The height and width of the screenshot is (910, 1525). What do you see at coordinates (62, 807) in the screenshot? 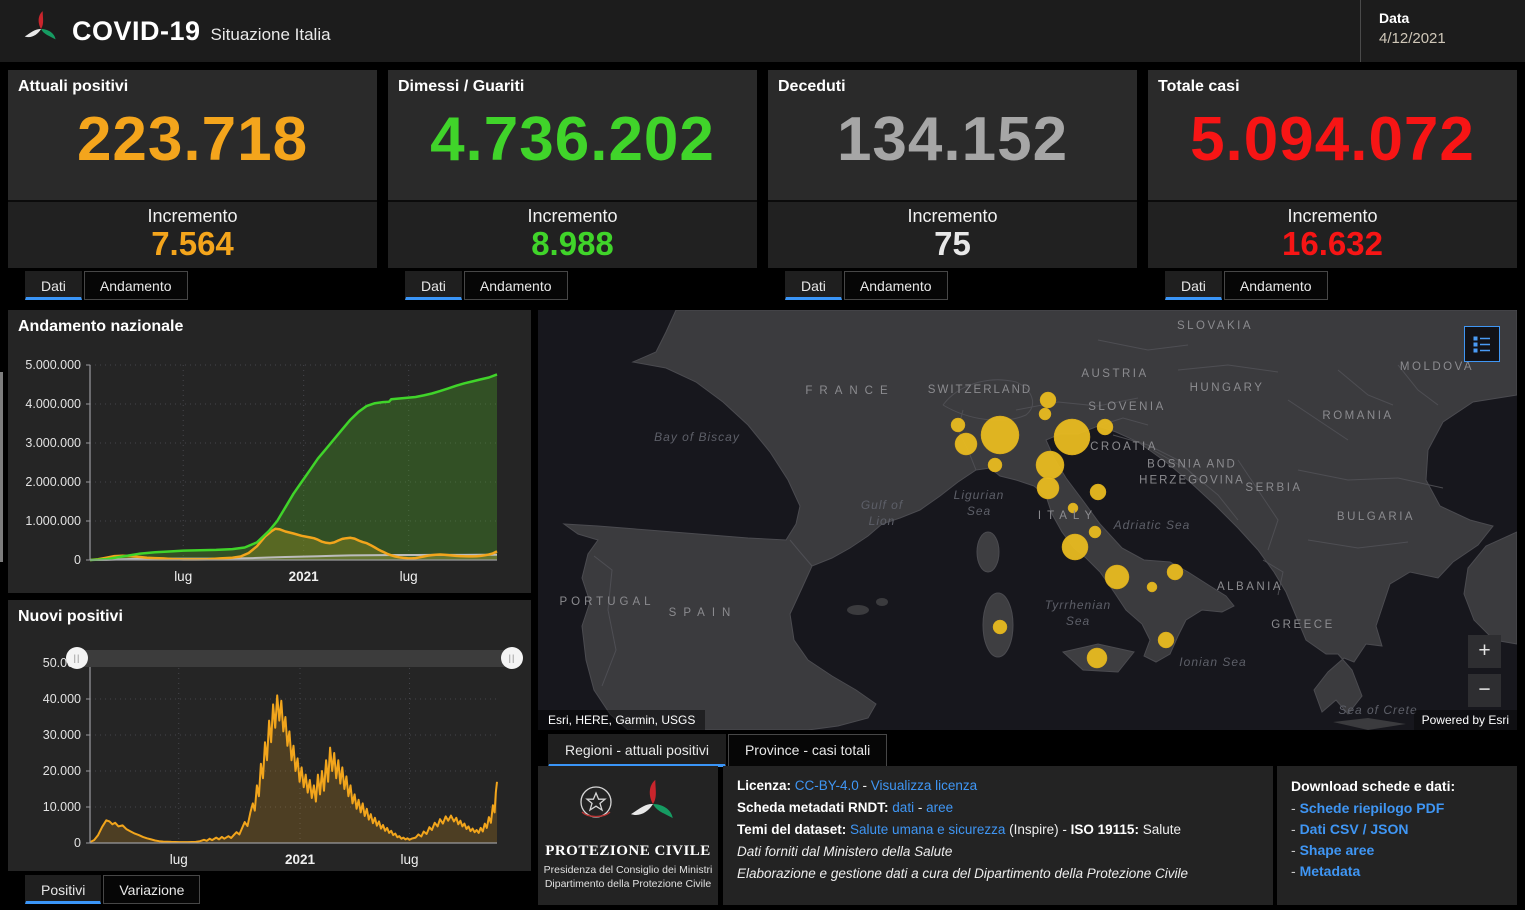
I see `svg-text: 10.000` at bounding box center [62, 807].